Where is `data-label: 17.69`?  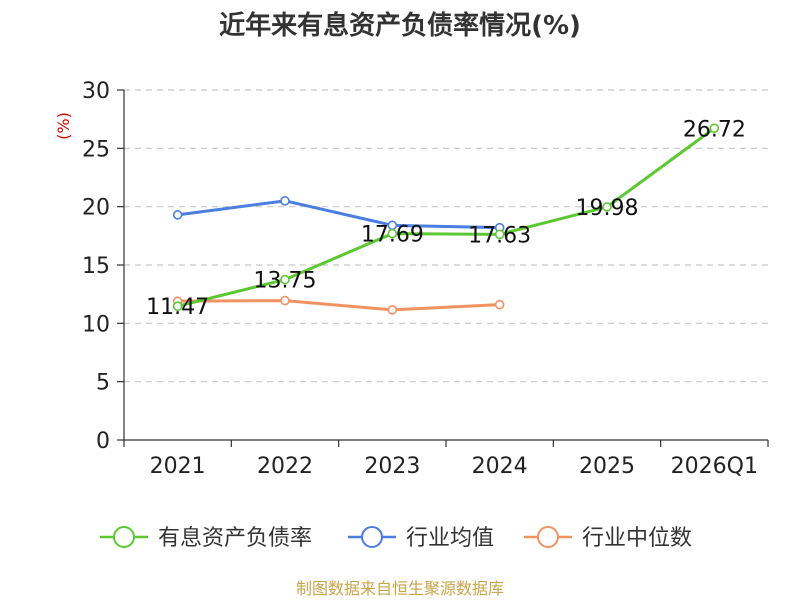 data-label: 17.69 is located at coordinates (392, 235).